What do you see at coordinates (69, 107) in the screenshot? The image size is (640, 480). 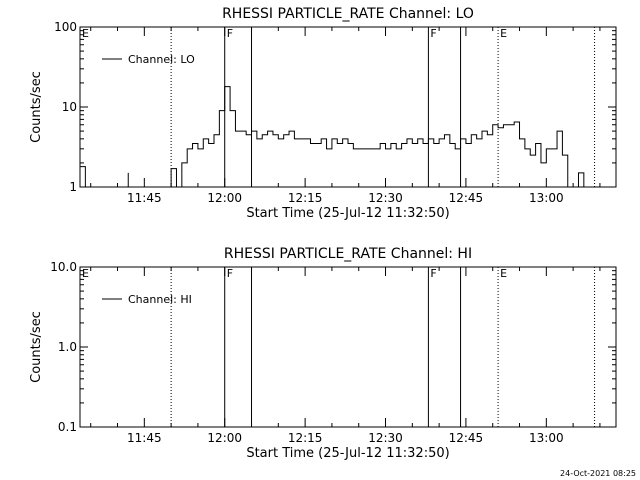 I see `y-tick-label: 10` at bounding box center [69, 107].